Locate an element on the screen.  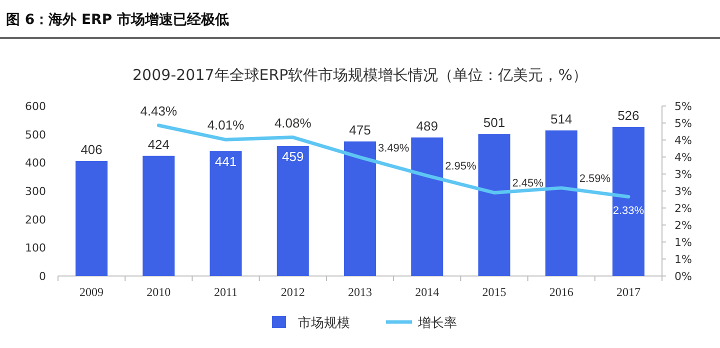
x-tick-label: 2012 is located at coordinates (292, 292).